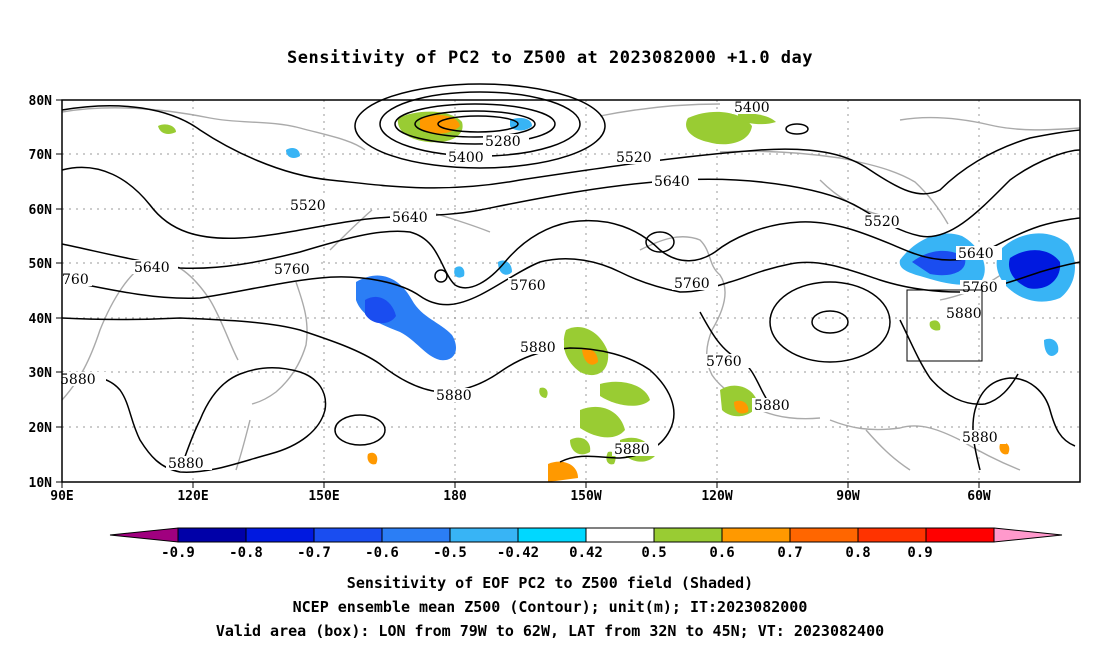 This screenshot has height=650, width=1100. What do you see at coordinates (152, 268) in the screenshot?
I see `contour-label-5640-c: 5640` at bounding box center [152, 268].